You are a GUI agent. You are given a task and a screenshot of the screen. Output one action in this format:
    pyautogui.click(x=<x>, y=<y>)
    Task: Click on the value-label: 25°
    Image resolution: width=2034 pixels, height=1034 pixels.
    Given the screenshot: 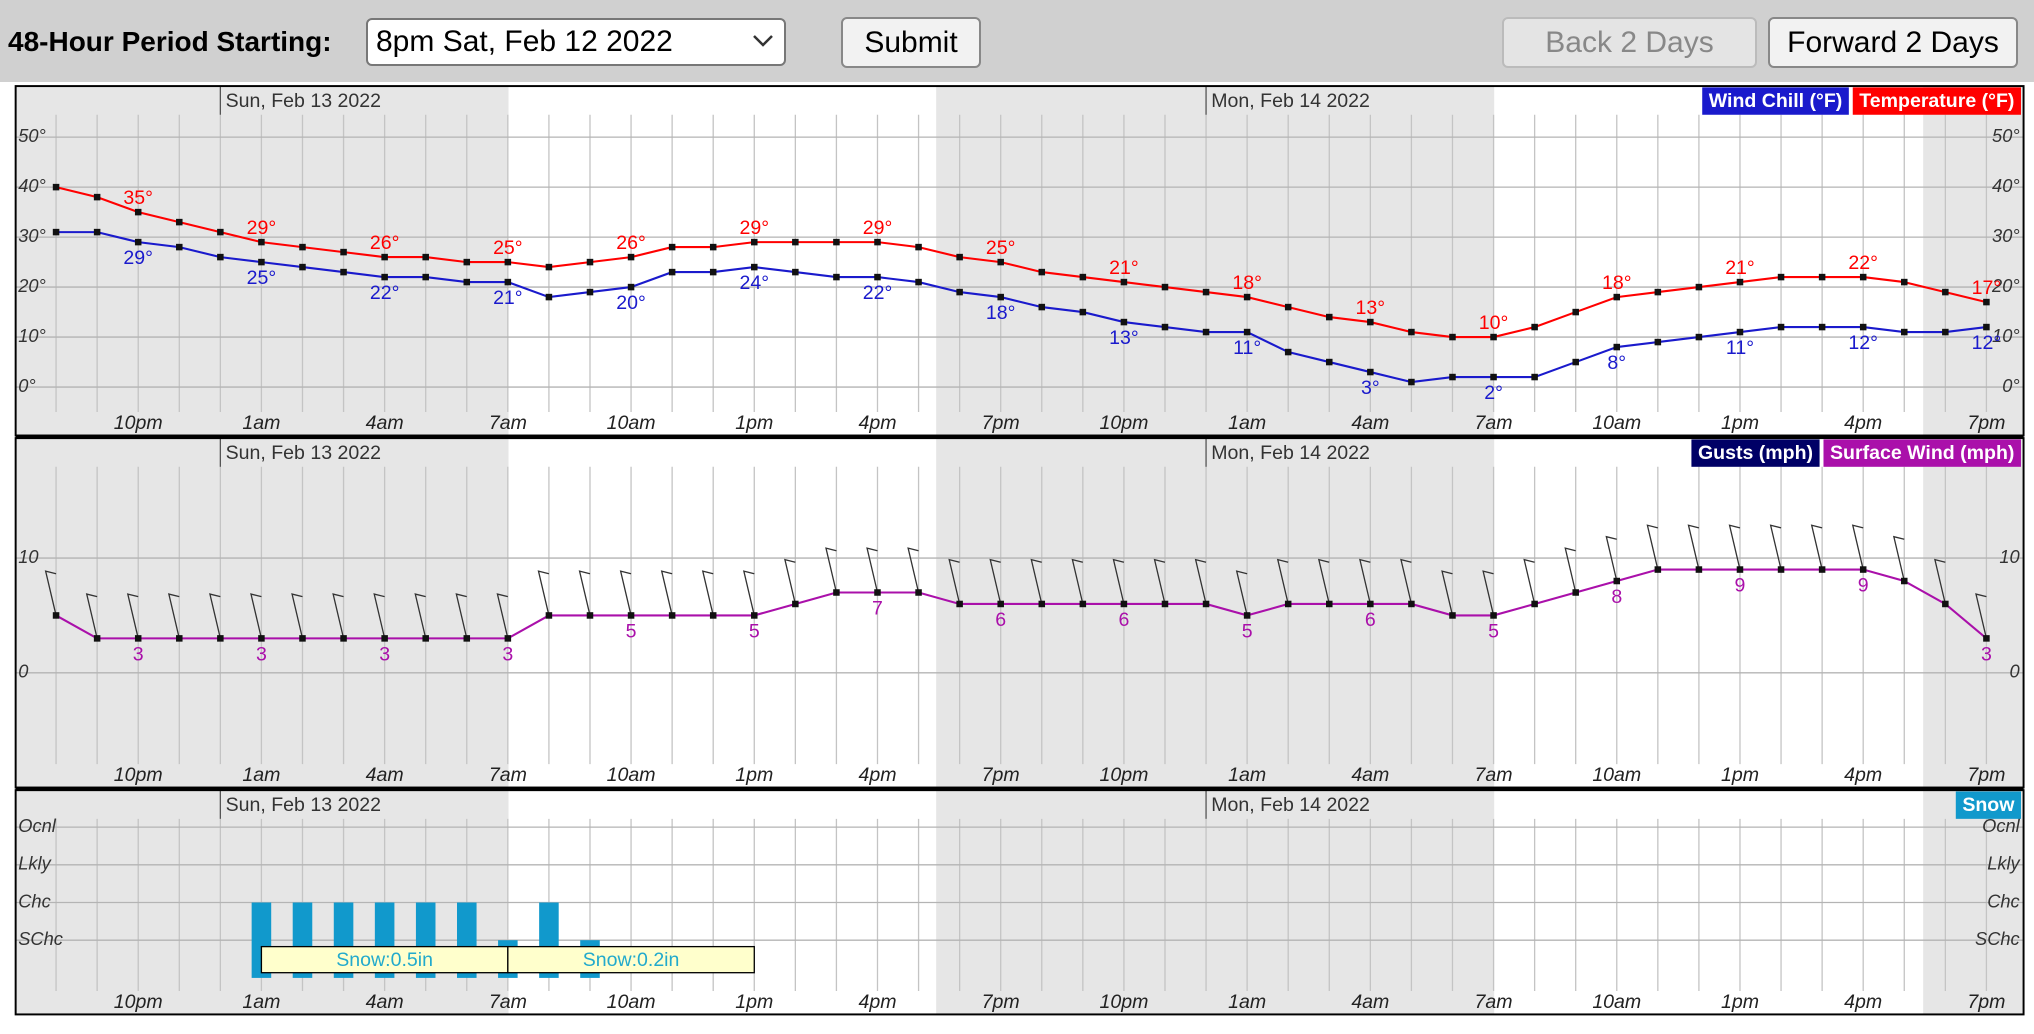 What is the action you would take?
    pyautogui.click(x=1001, y=248)
    